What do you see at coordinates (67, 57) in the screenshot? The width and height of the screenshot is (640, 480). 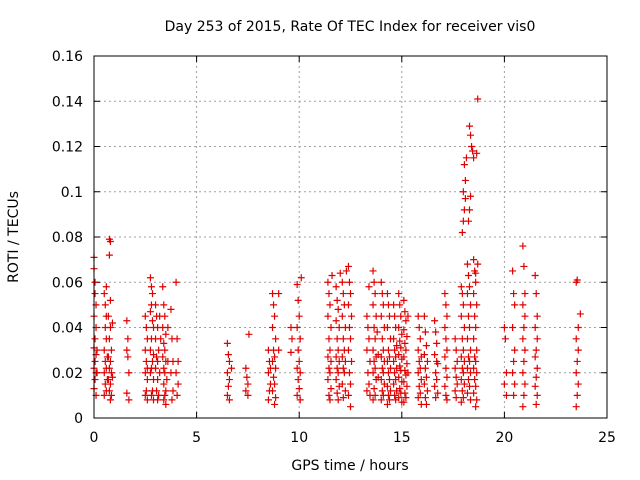 I see `y-tick-label: 0.16` at bounding box center [67, 57].